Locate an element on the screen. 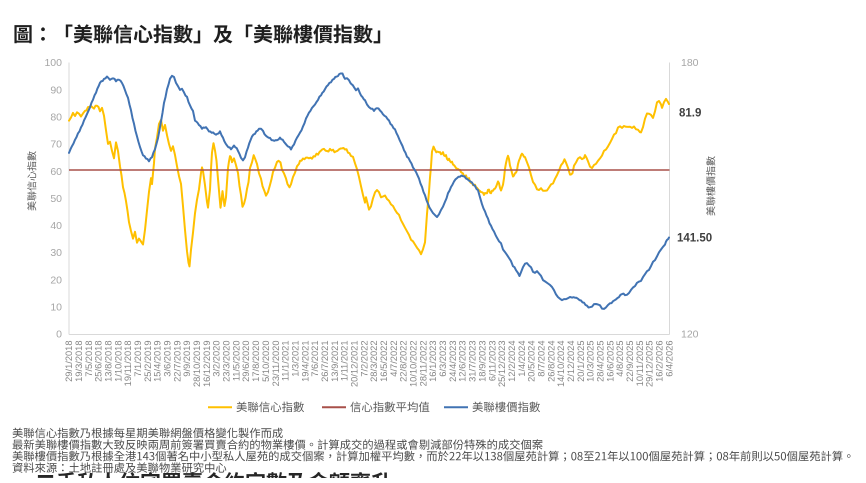 This screenshot has width=866, height=483. svg-text: 120 is located at coordinates (690, 335).